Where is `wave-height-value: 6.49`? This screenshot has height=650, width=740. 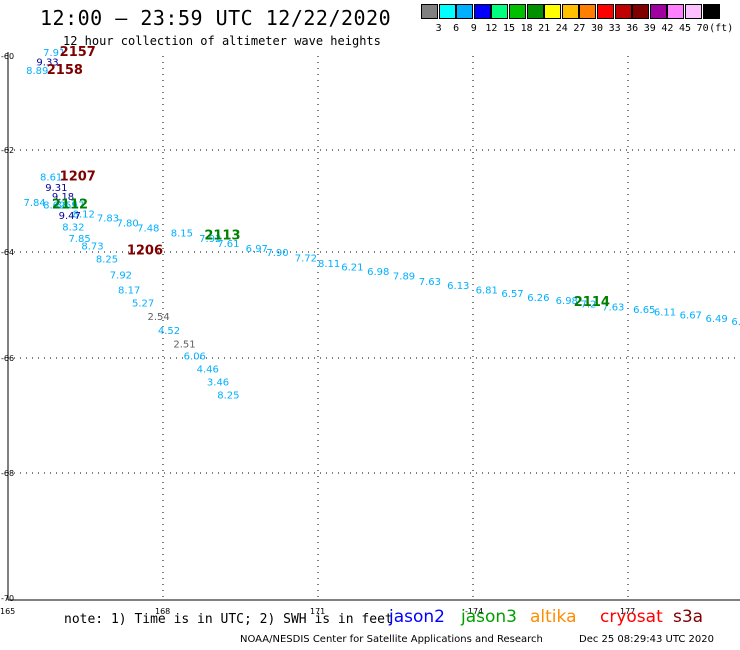
wave-height-value: 6.49 is located at coordinates (717, 319).